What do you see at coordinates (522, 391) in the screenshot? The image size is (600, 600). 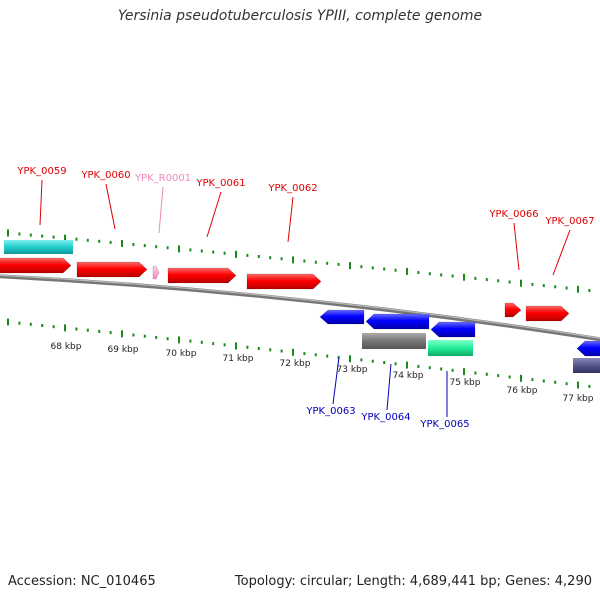 I see `axis-tick-label: 76 kbp` at bounding box center [522, 391].